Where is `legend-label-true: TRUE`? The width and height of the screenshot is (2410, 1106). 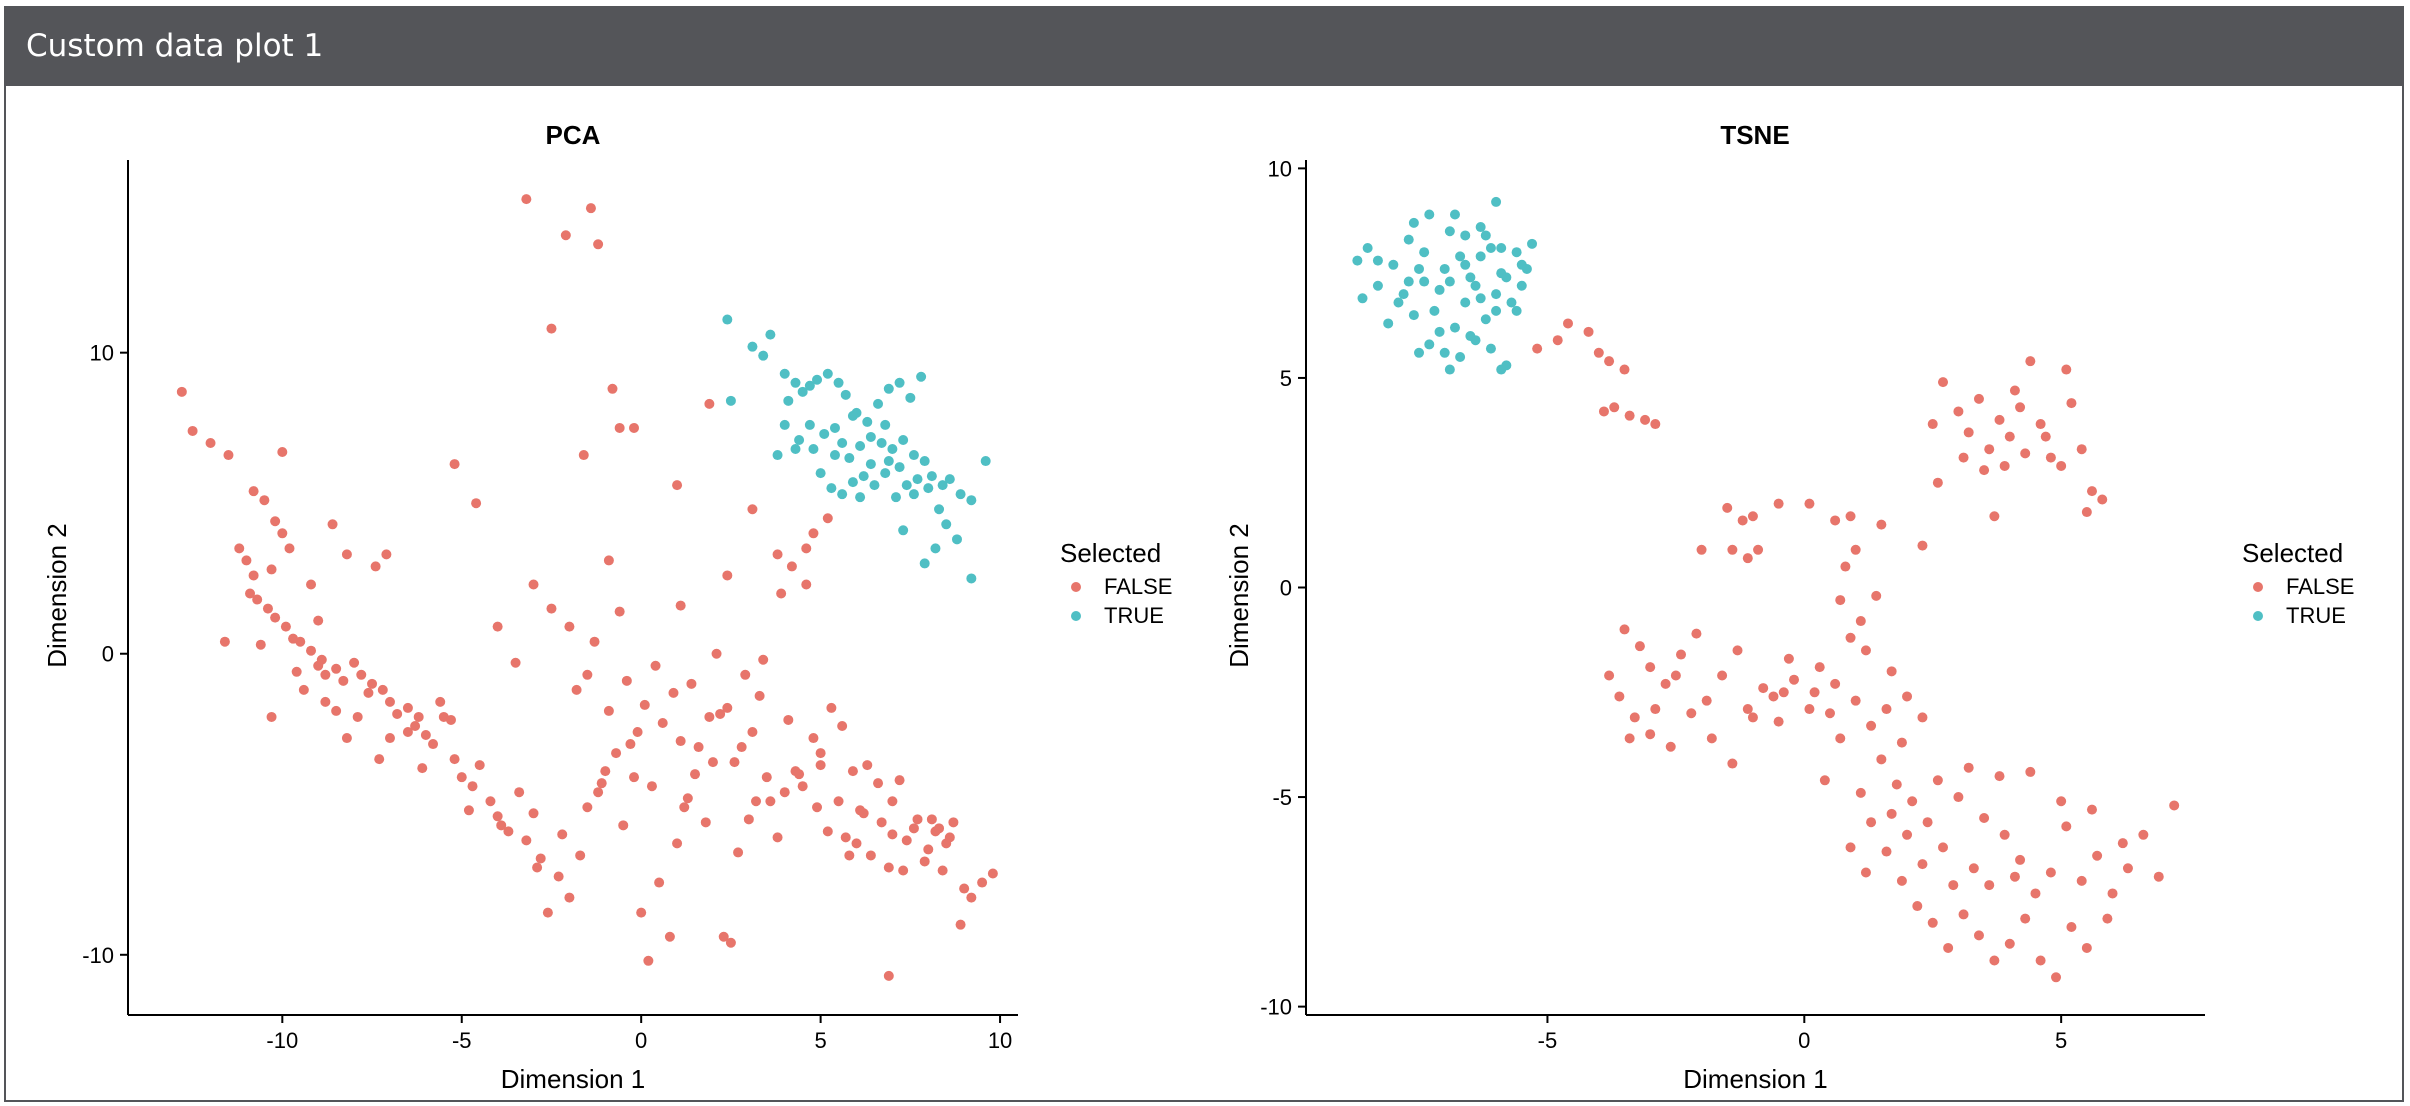 legend-label-true: TRUE is located at coordinates (1134, 615).